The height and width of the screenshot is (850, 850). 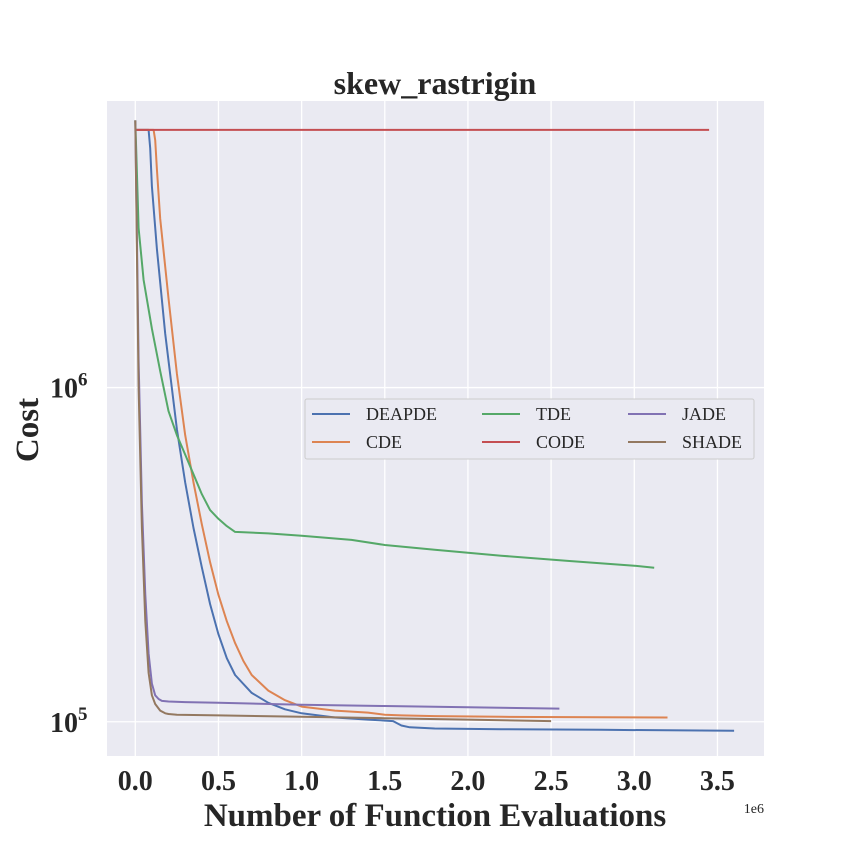 What do you see at coordinates (560, 442) in the screenshot?
I see `legend-label-code: CODE` at bounding box center [560, 442].